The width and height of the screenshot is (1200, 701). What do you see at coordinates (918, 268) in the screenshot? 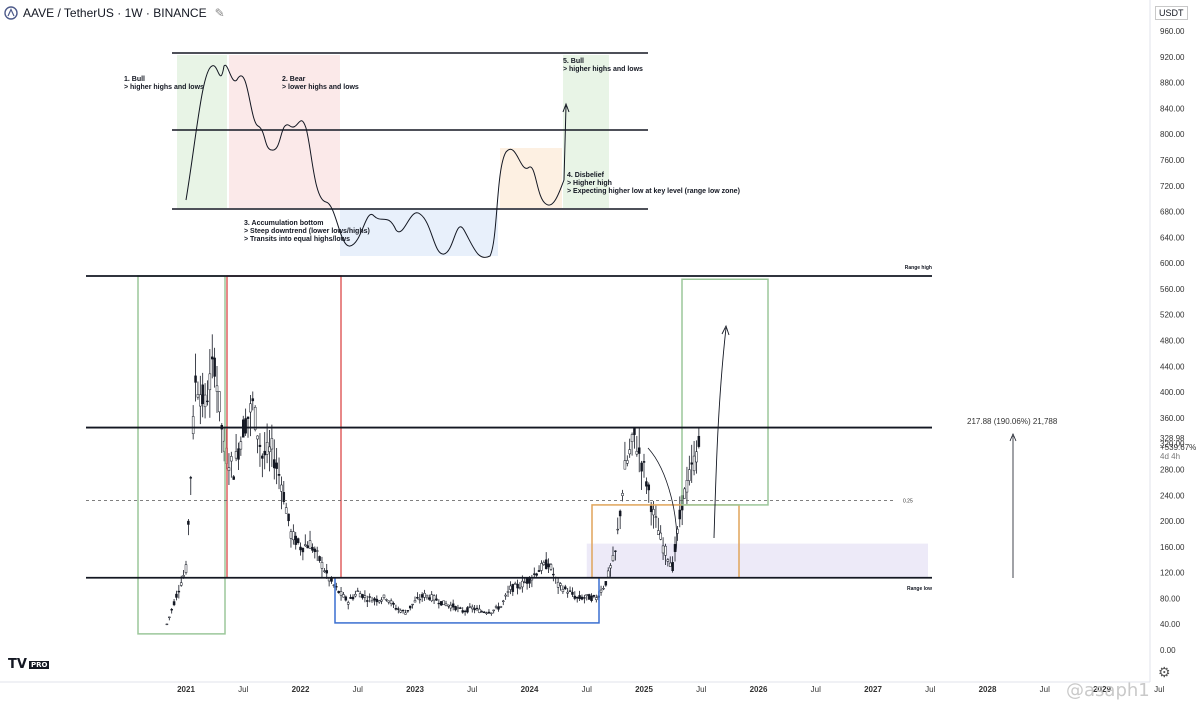
I see `range-high-label: Range high` at bounding box center [918, 268].